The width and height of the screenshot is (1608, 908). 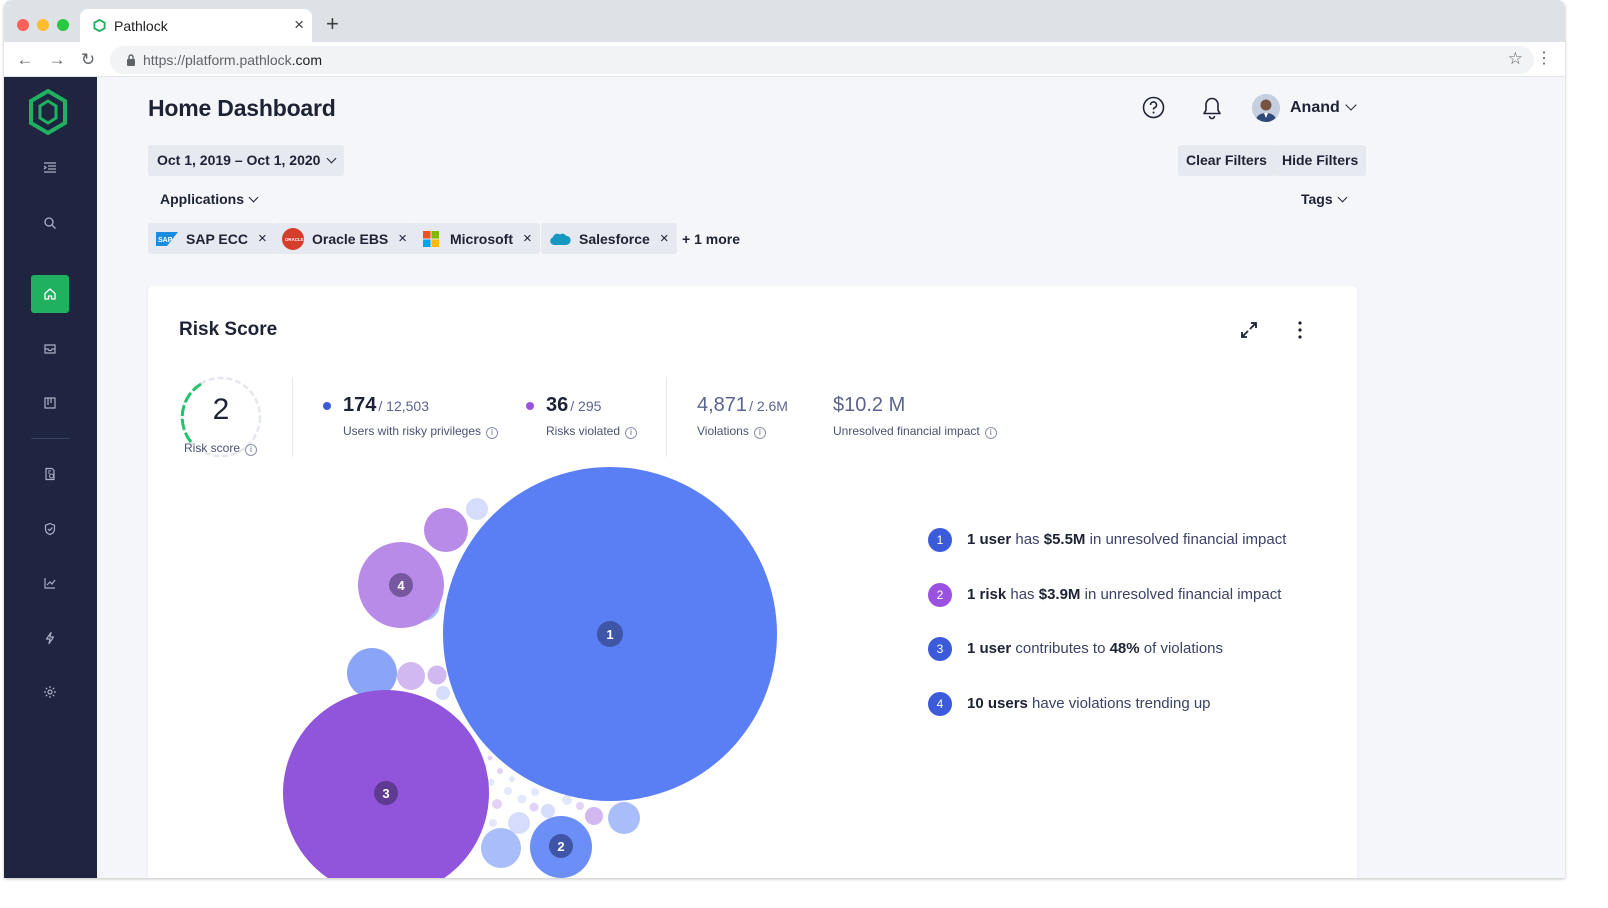 I want to click on risk-score-label: Risk score i, so click(x=221, y=448).